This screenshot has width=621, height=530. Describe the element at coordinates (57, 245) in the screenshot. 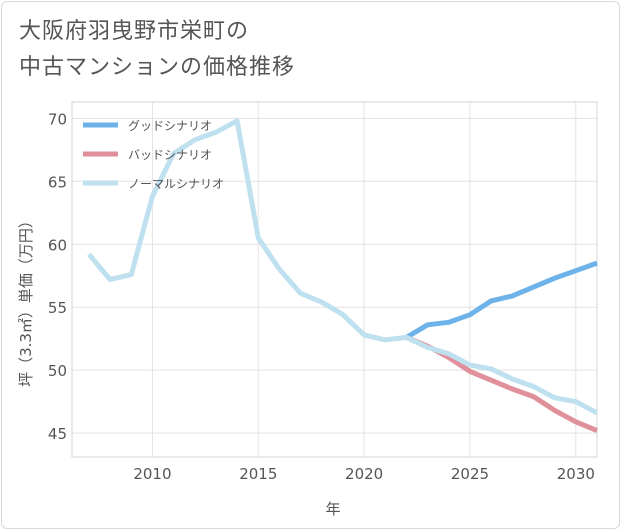

I see `y-tick-label: 60` at that location.